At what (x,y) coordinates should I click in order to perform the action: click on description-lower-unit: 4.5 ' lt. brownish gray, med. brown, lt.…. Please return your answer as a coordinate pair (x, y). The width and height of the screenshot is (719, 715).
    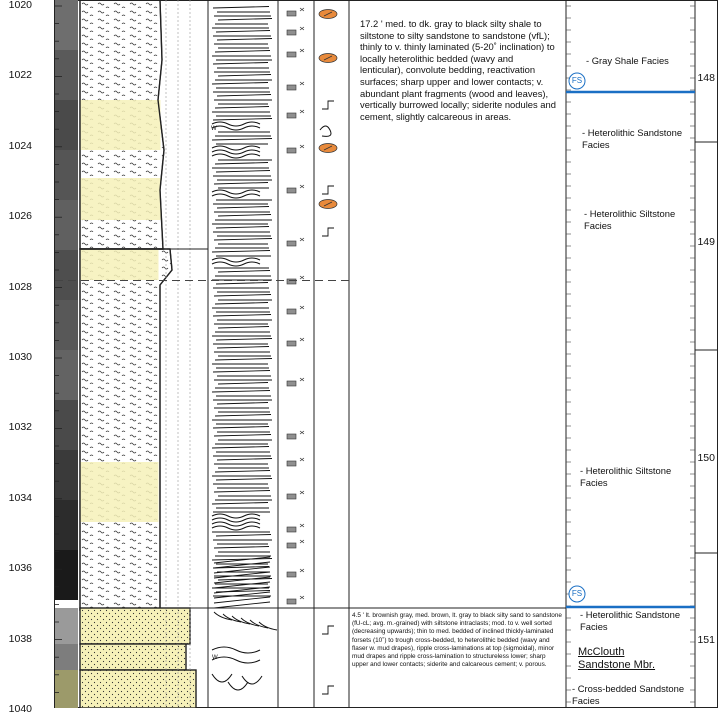
    Looking at the image, I should click on (457, 640).